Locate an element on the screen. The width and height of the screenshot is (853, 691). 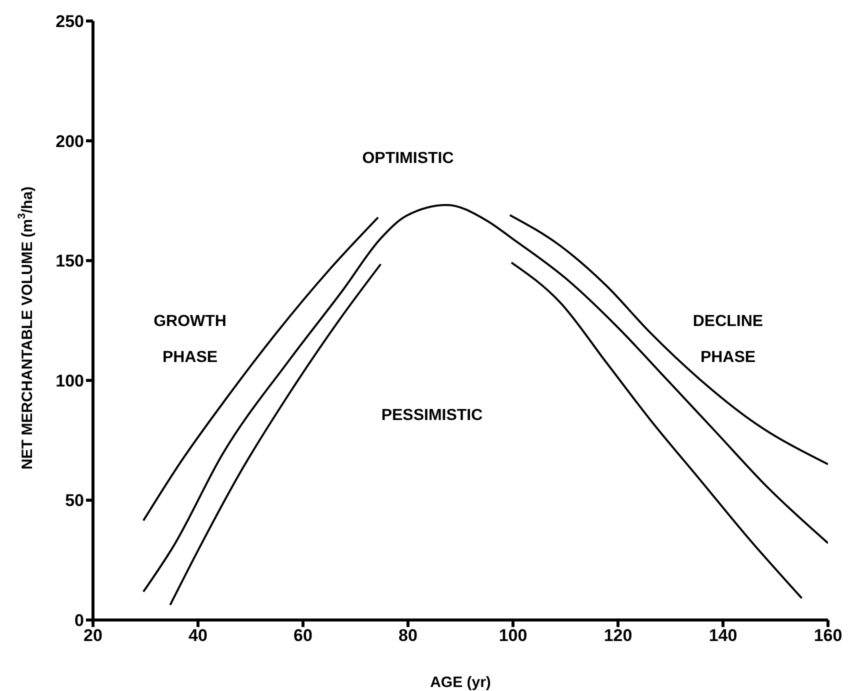
x-tick-label: 140 is located at coordinates (723, 636).